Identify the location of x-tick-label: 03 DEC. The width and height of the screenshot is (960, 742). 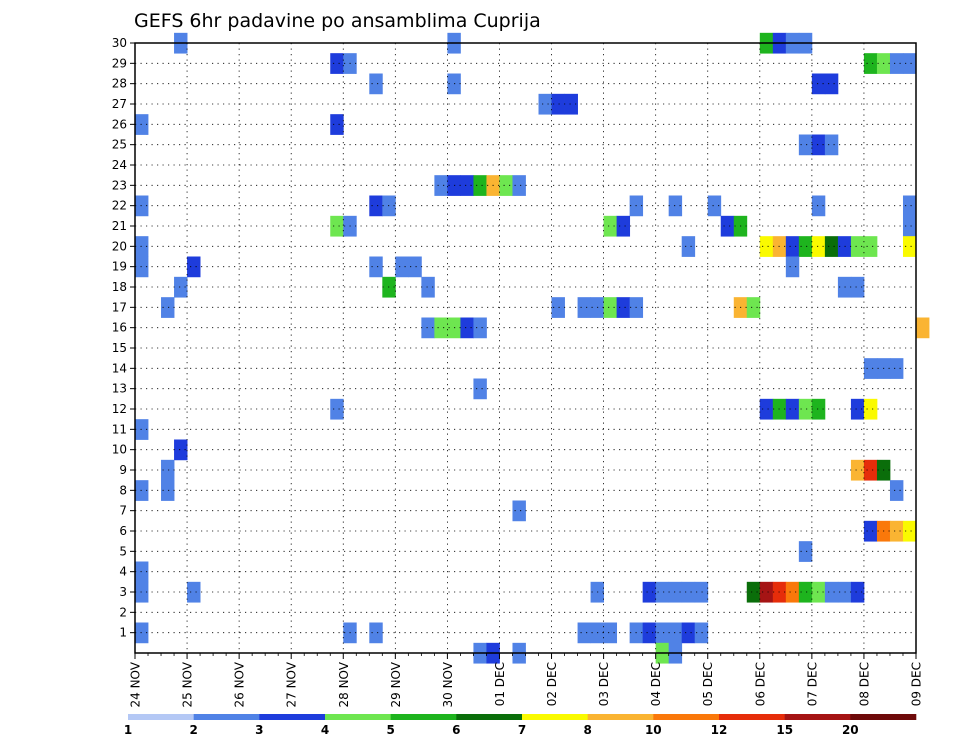
(604, 684).